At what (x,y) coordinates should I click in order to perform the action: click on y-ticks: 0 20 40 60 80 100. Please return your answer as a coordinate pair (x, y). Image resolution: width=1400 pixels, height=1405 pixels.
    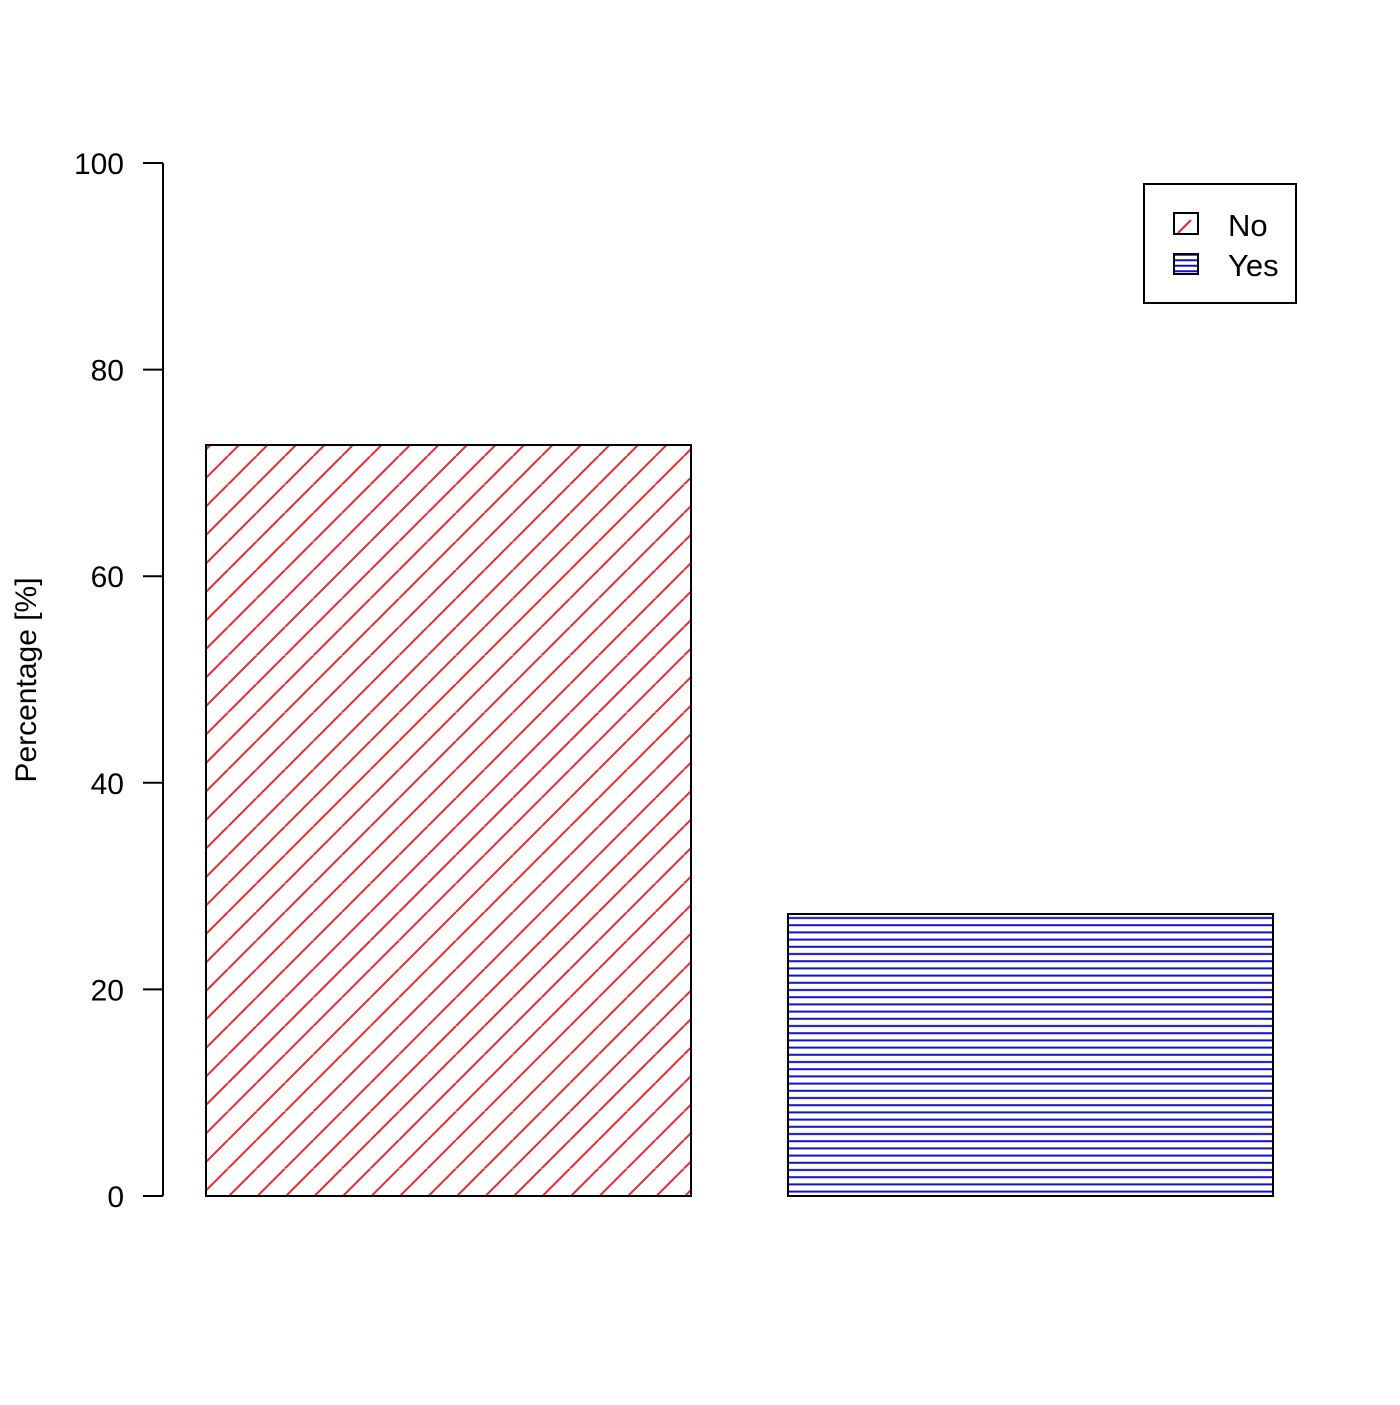
    Looking at the image, I should click on (118, 681).